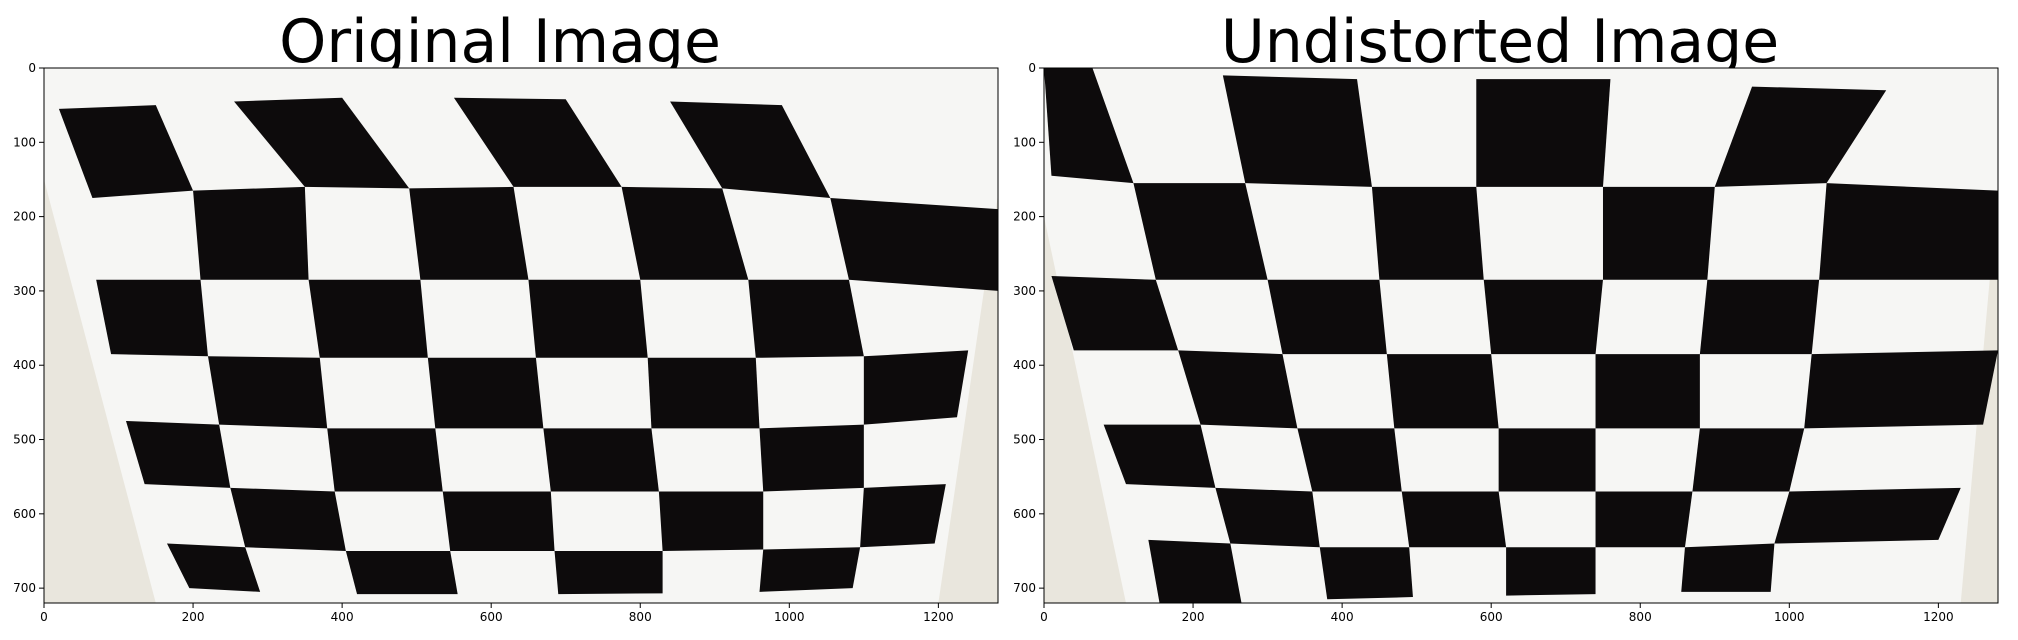  I want to click on undistorted-image-title: Undistorted Image, so click(1500, 42).